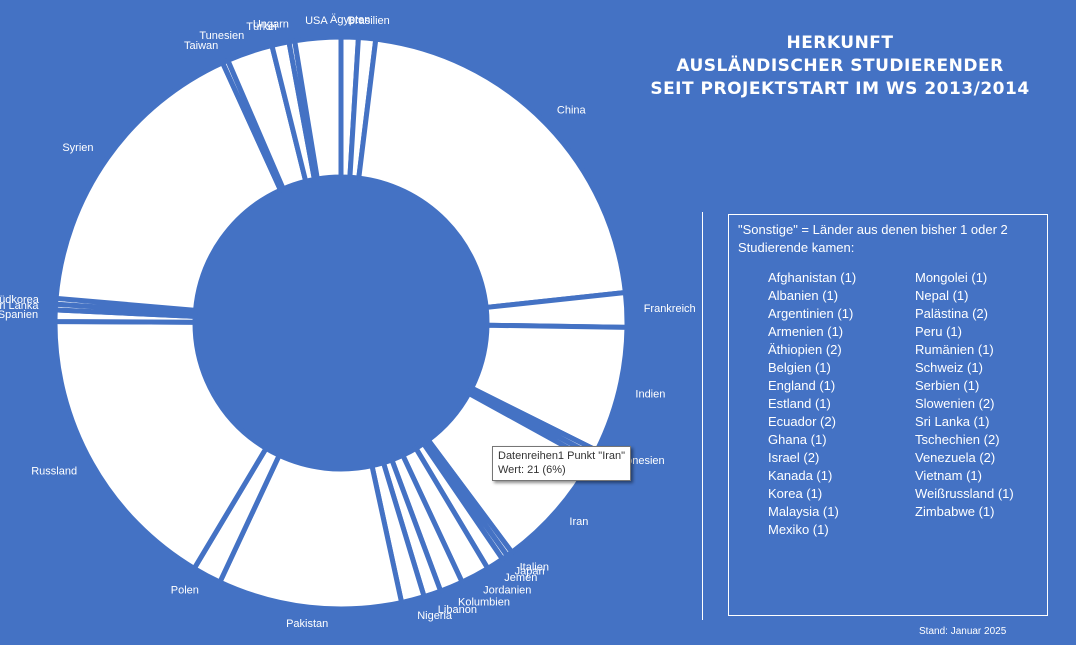 The image size is (1076, 645). Describe the element at coordinates (955, 403) in the screenshot. I see `note-item: Slowenien (2)` at that location.